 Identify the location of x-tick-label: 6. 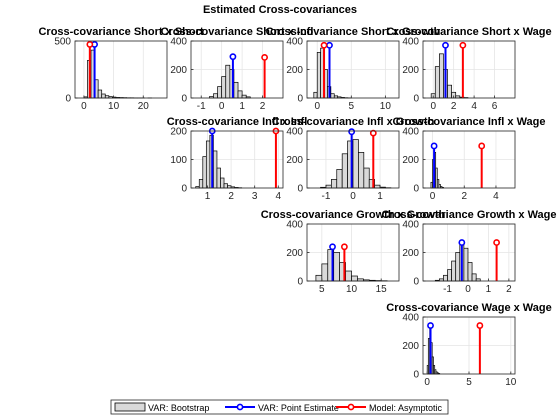
(495, 106).